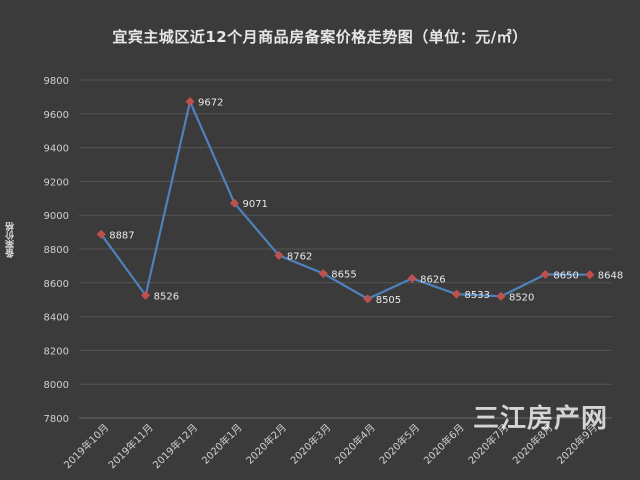 This screenshot has height=480, width=640. I want to click on data-label: 8650, so click(565, 275).